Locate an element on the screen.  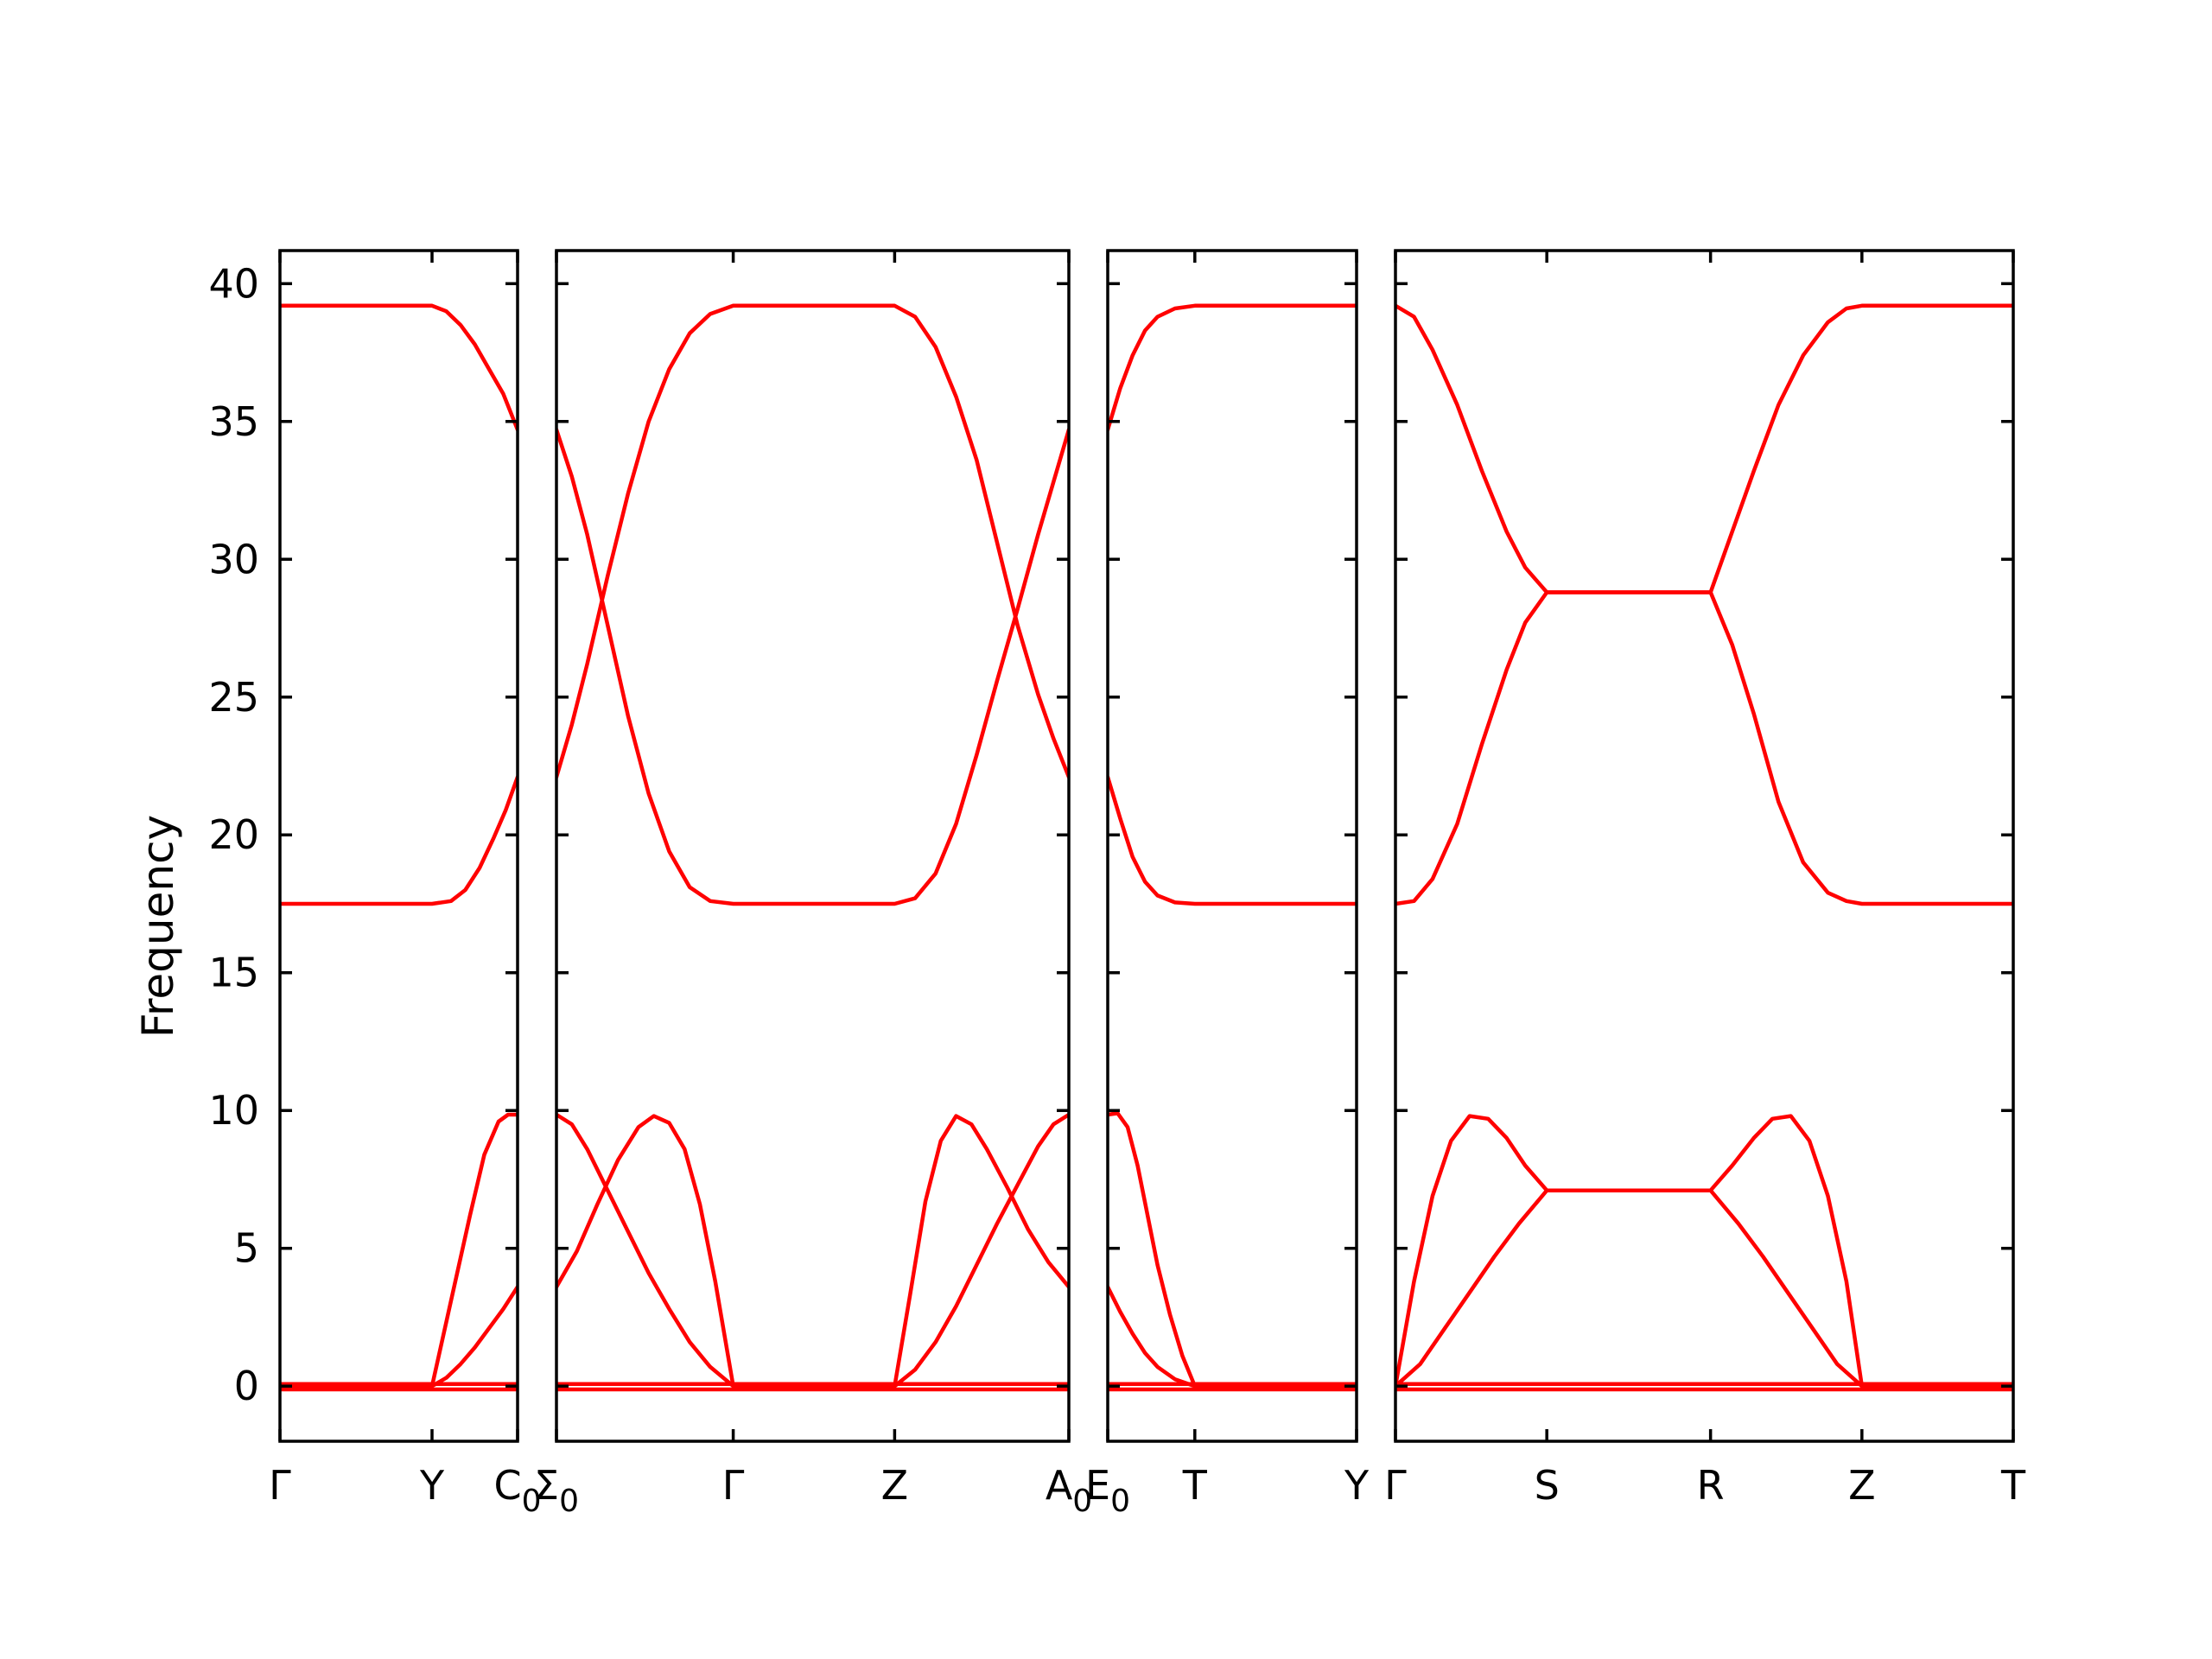
y-tick-label: 25 is located at coordinates (233, 697).